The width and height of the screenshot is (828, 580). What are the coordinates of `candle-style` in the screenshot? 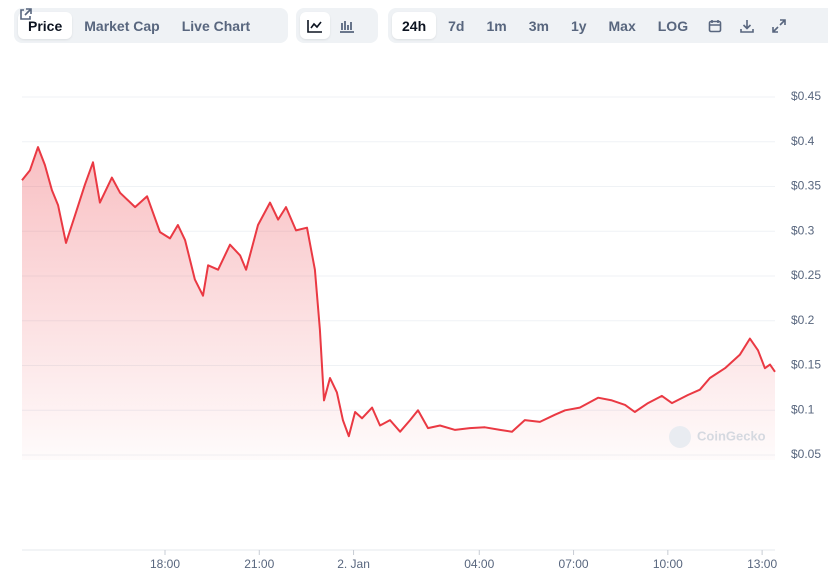 It's located at (347, 25).